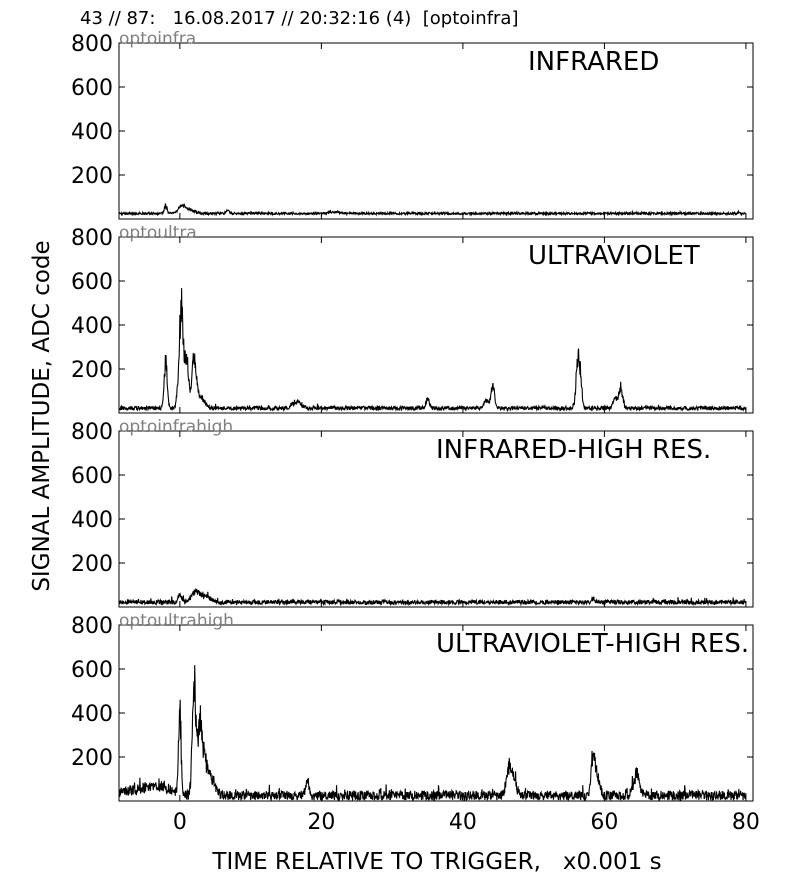 This screenshot has width=792, height=882. Describe the element at coordinates (746, 822) in the screenshot. I see `x-tick-label: 80` at that location.